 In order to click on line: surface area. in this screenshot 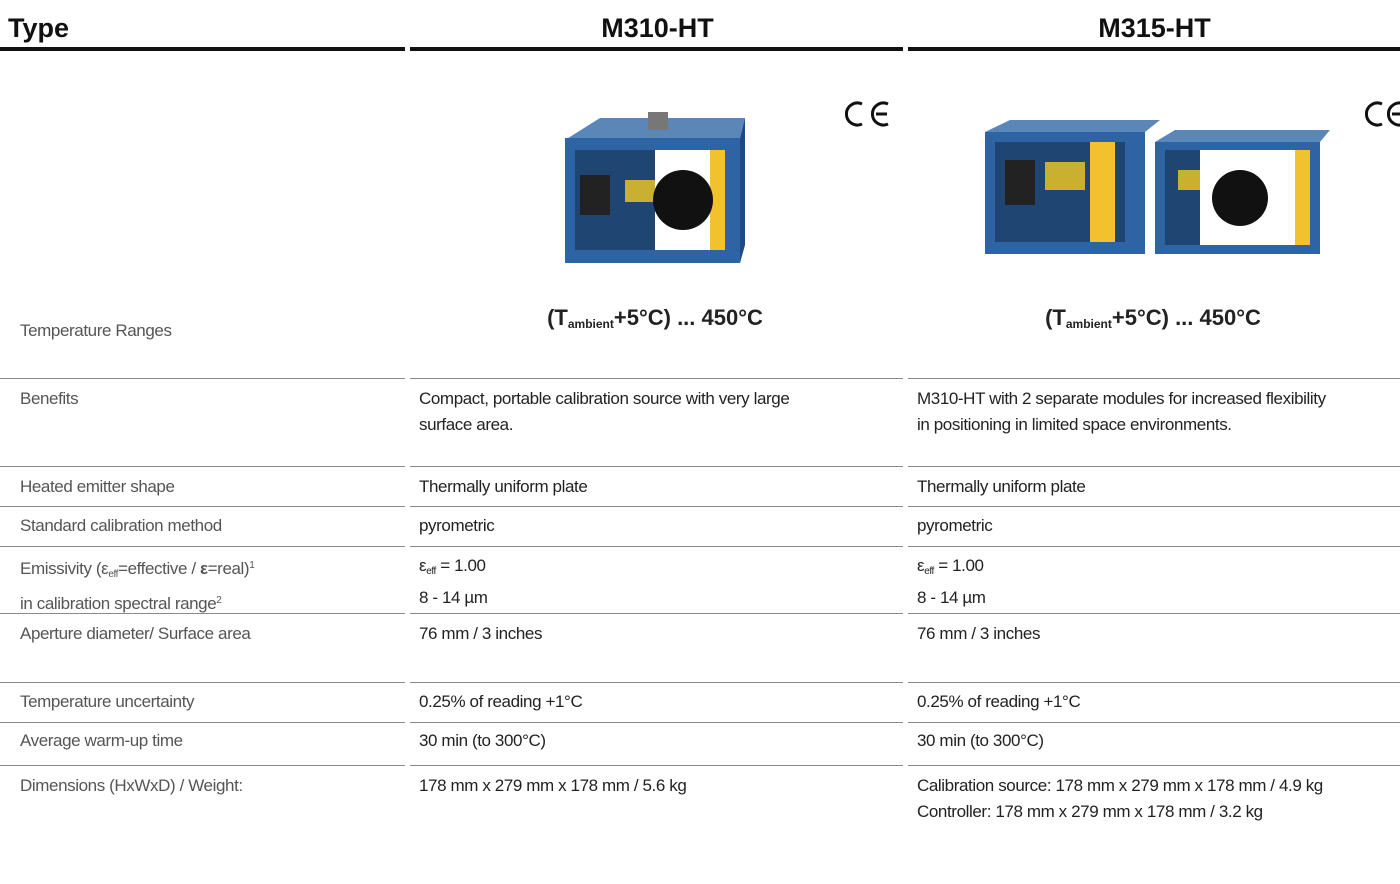, I will do `click(604, 425)`.